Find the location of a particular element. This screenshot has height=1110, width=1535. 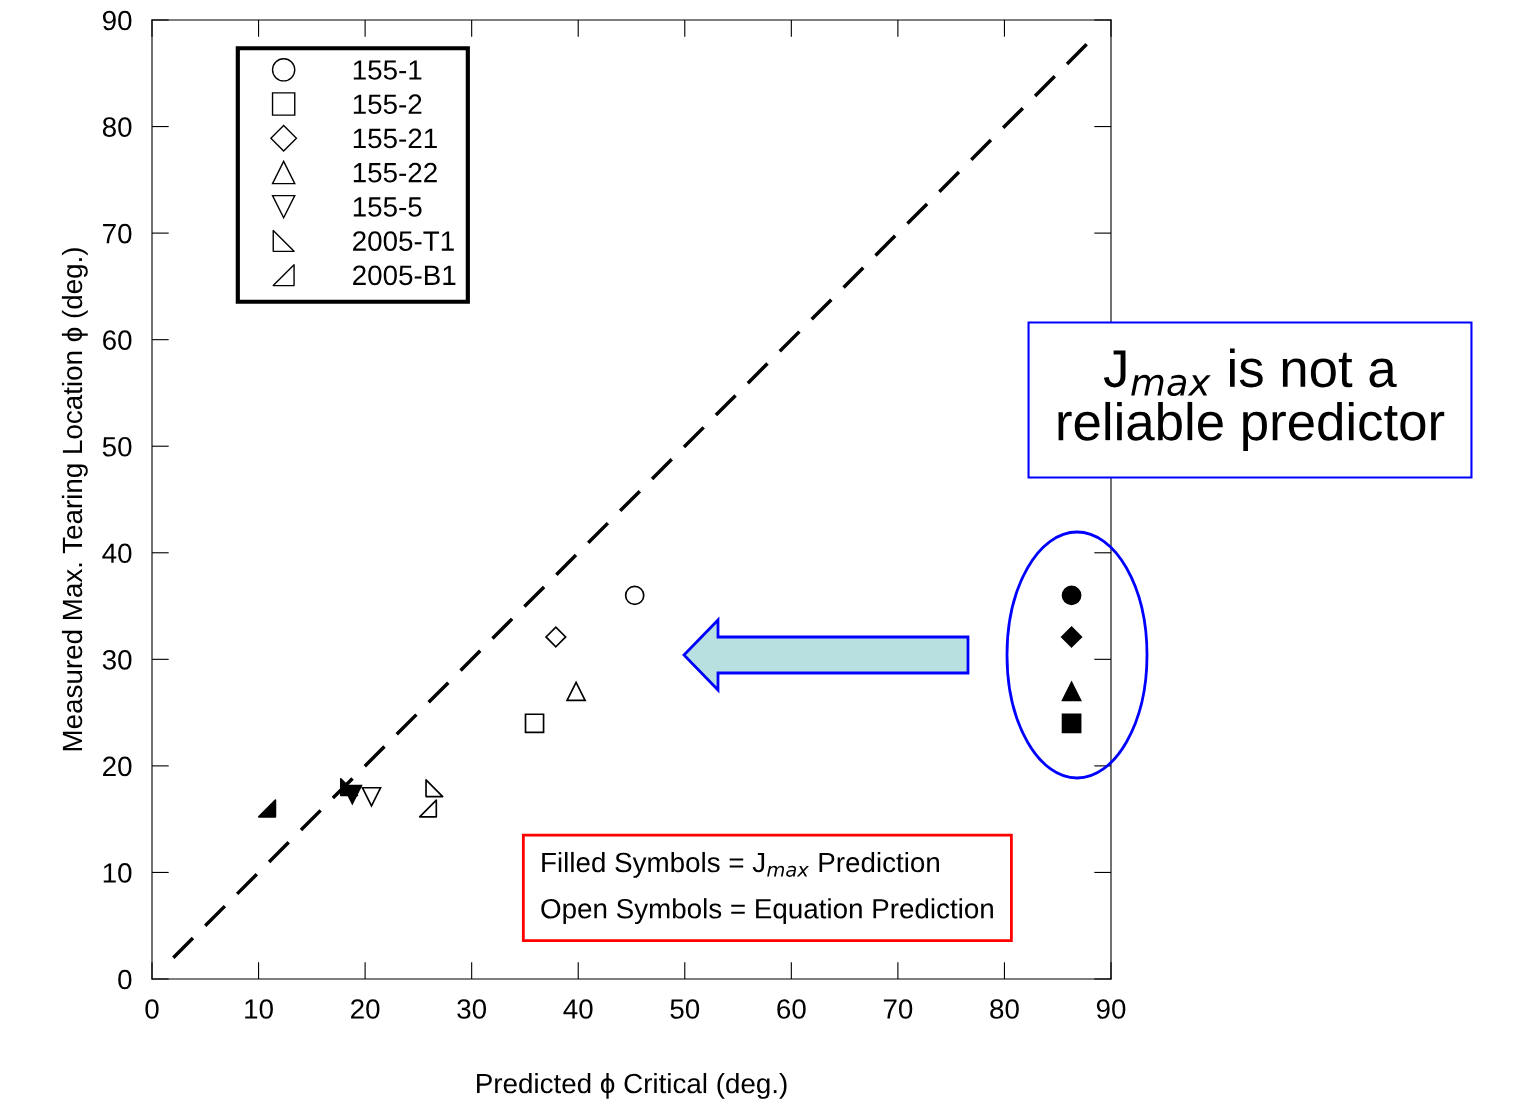

x-tick-label: 30 is located at coordinates (472, 1009).